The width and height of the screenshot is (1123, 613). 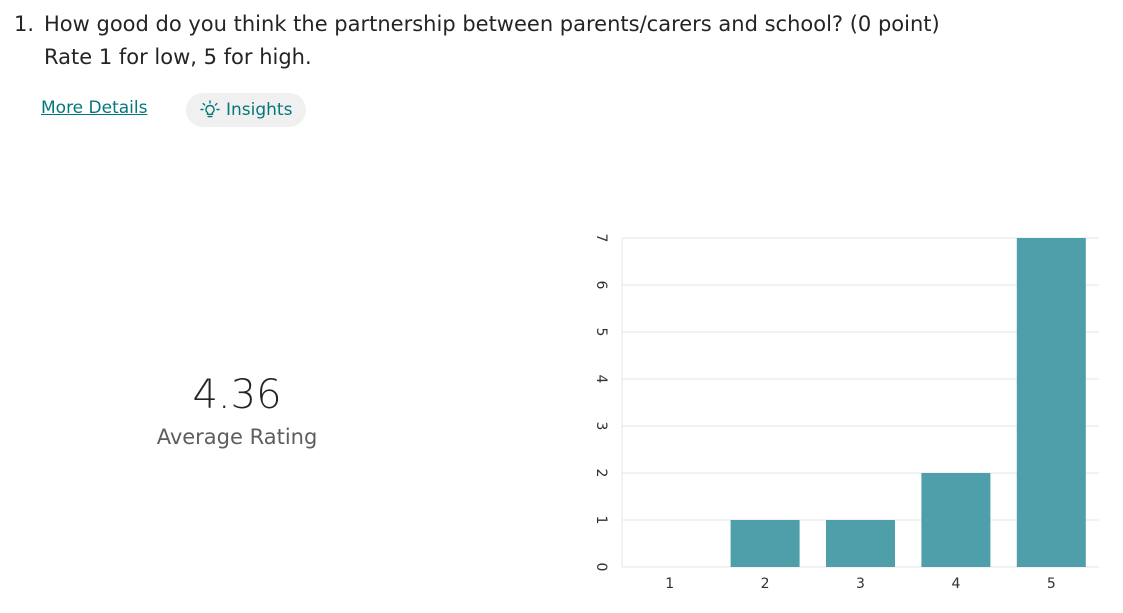 What do you see at coordinates (237, 395) in the screenshot?
I see `average-rating-value: 4.36` at bounding box center [237, 395].